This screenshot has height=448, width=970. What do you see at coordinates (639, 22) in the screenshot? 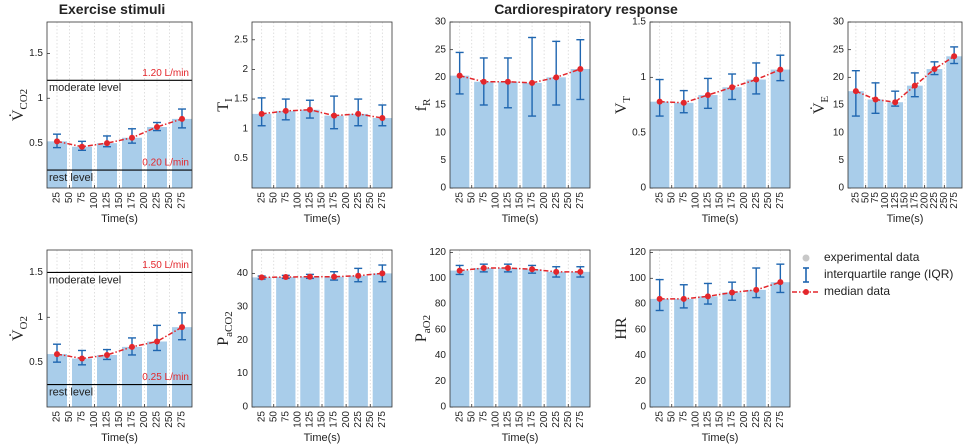
I see `y-tick-label: 1.5` at bounding box center [639, 22].